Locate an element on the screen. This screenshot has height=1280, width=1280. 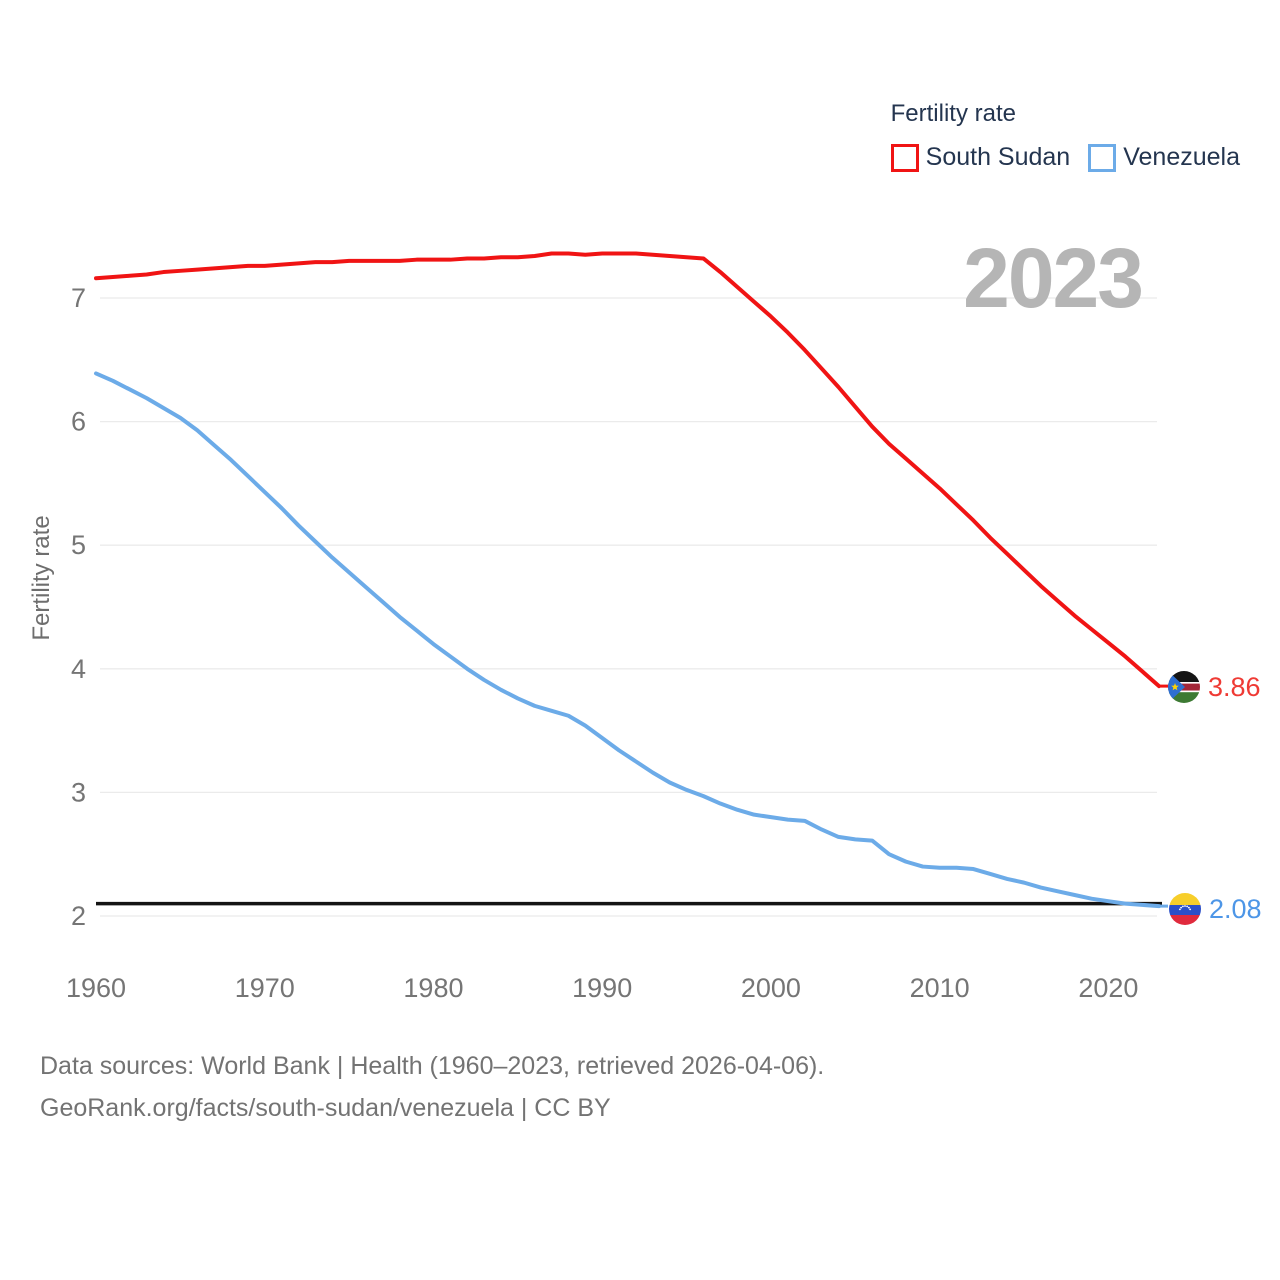
svg-text: 3 is located at coordinates (78, 792).